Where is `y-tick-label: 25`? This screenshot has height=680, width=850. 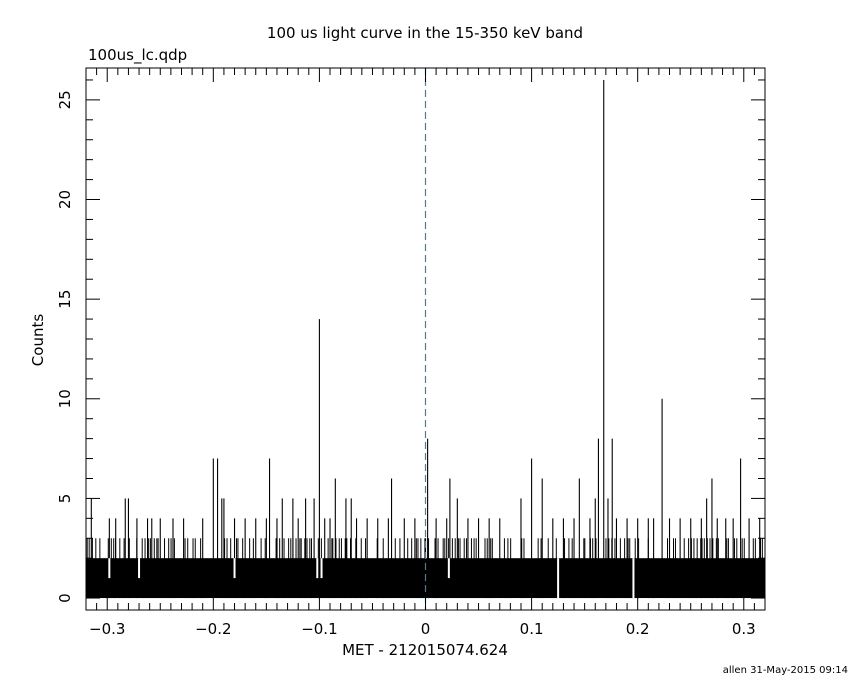
y-tick-label: 25 is located at coordinates (65, 99).